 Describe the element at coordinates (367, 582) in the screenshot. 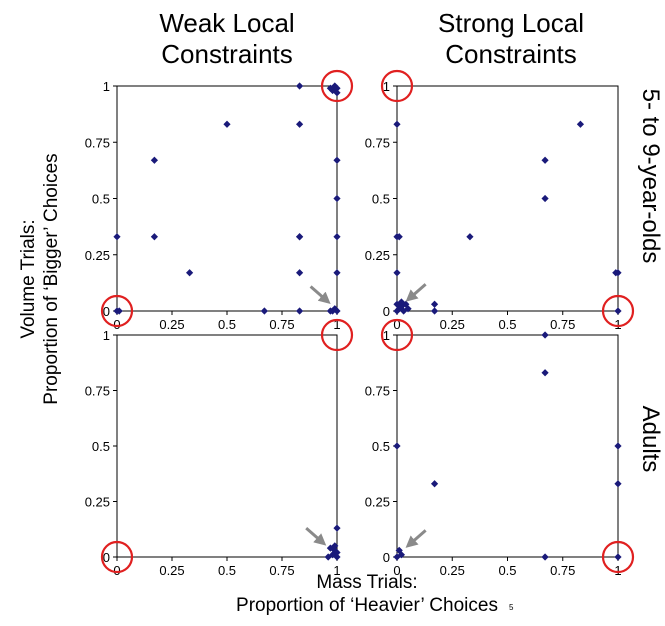

I see `x-axis-title-line-1: Mass Trials:` at that location.